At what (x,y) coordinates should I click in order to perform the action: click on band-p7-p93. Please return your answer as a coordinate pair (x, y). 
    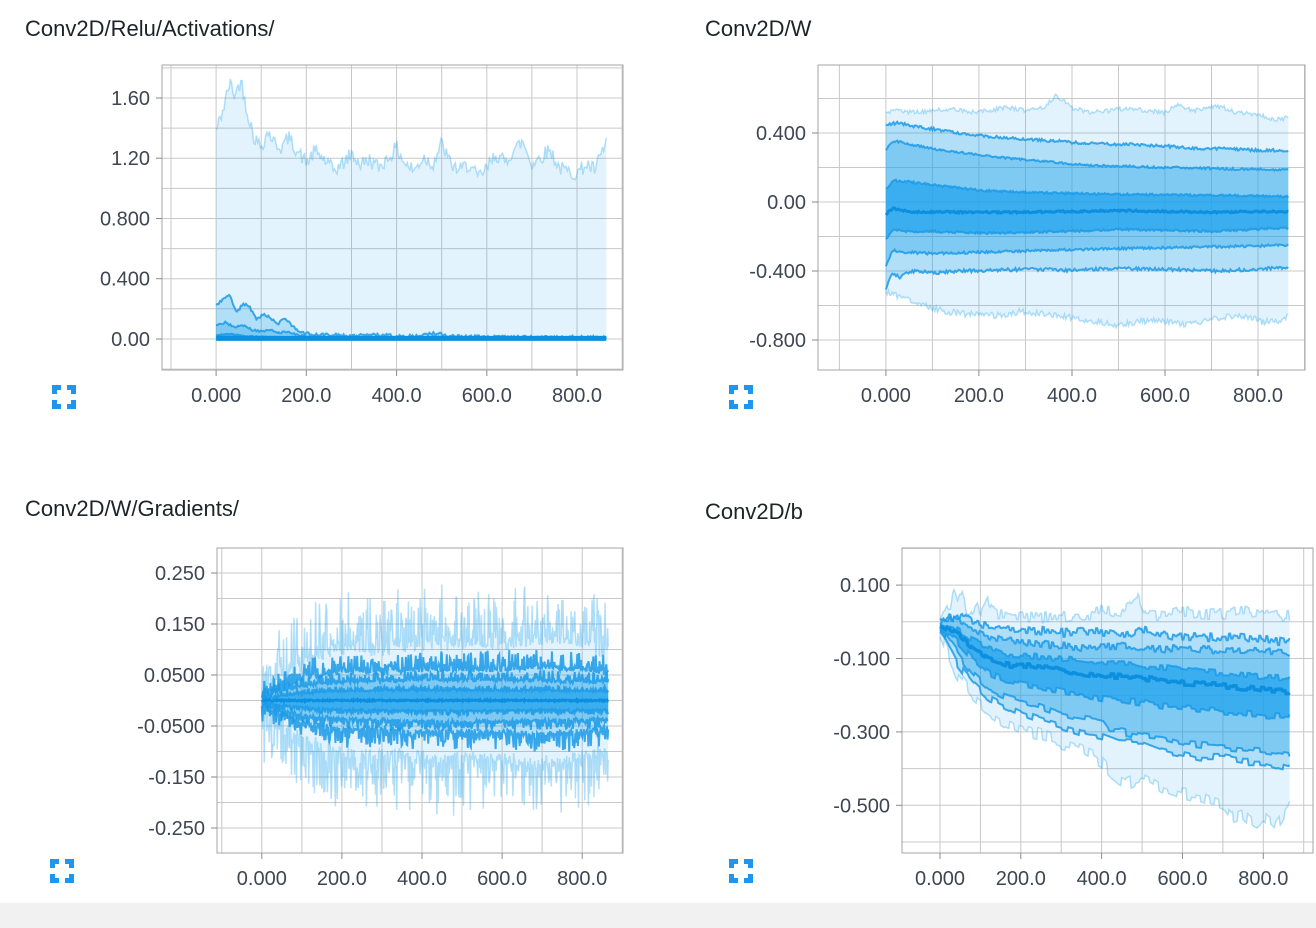
    Looking at the image, I should click on (411, 317).